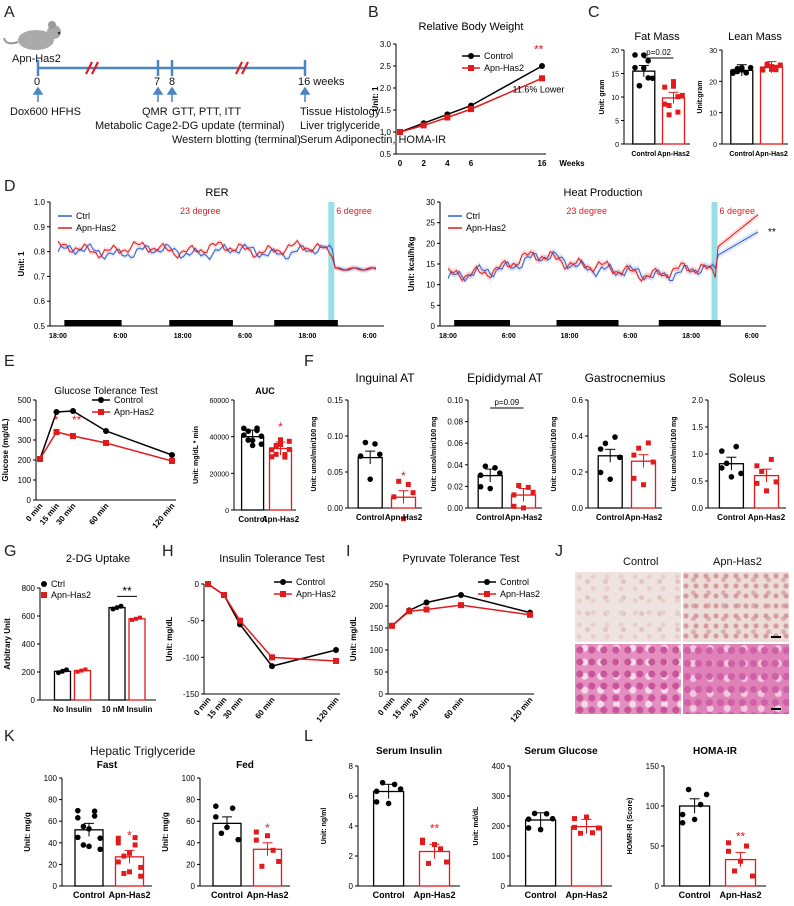 This screenshot has height=906, width=794. I want to click on y-tick-label: 4, so click(351, 826).